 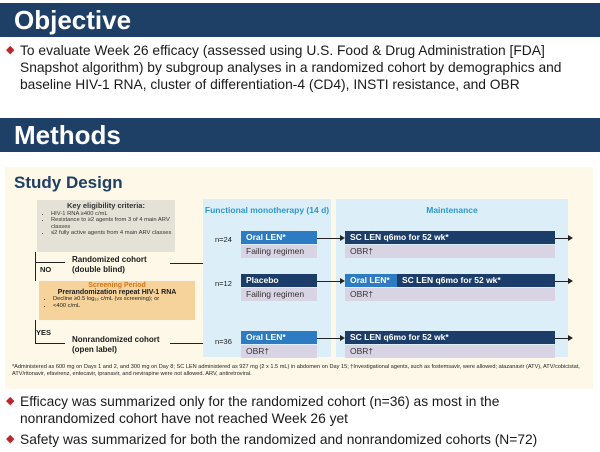 What do you see at coordinates (117, 292) in the screenshot?
I see `screening-subheading: Prerandomization repeat HIV-1 RNA` at bounding box center [117, 292].